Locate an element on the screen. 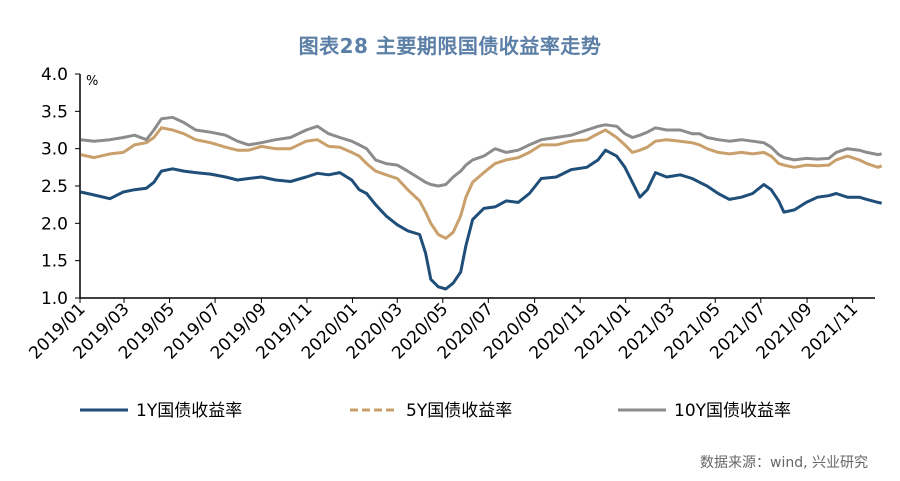 The height and width of the screenshot is (481, 900). y-tick-label: 3.0 is located at coordinates (54, 150).